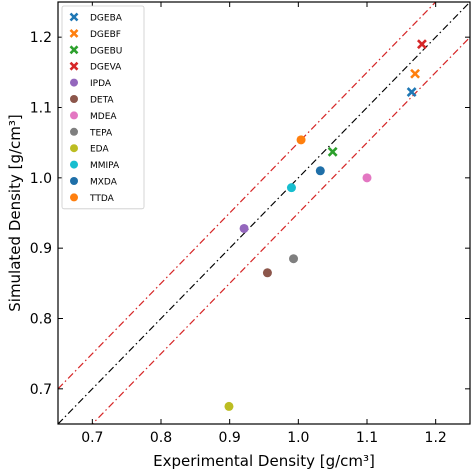 This screenshot has height=474, width=474. I want to click on legend-label-mxda: MXDA, so click(104, 183).